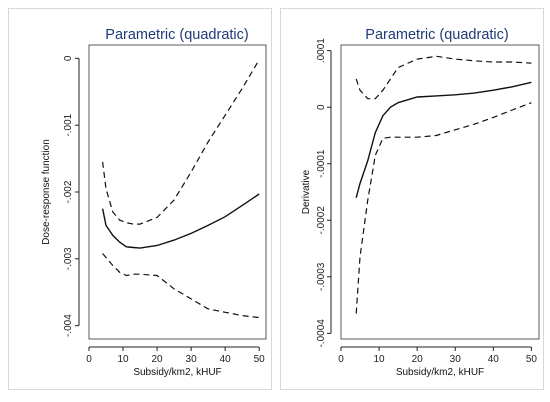  Describe the element at coordinates (321, 276) in the screenshot. I see `y-tick-label: -.0003` at that location.